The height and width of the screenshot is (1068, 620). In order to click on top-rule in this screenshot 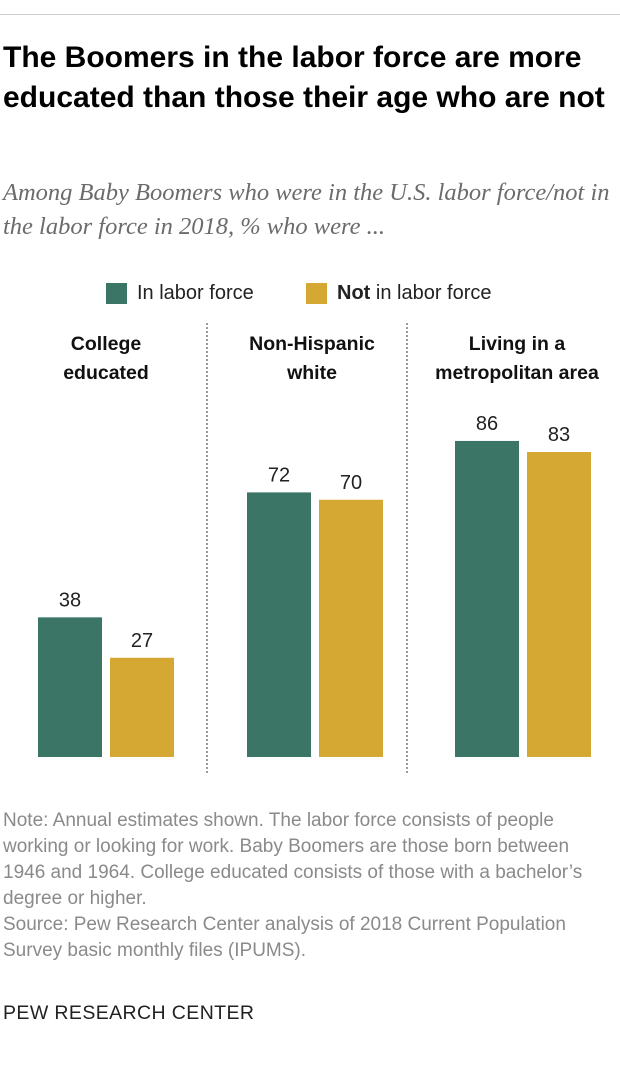, I will do `click(310, 14)`.